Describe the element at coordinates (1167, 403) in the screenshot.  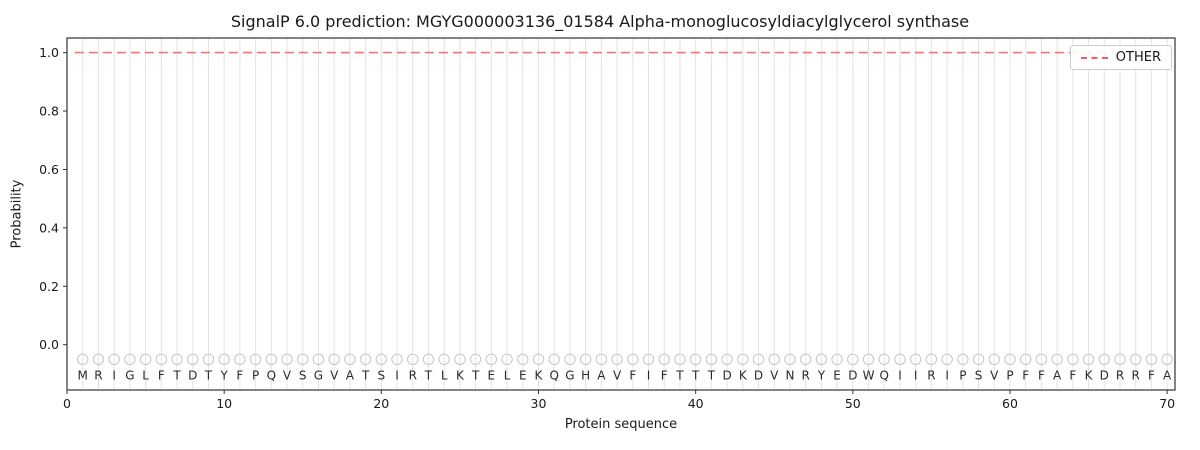
I see `x-tick-label: 70` at that location.